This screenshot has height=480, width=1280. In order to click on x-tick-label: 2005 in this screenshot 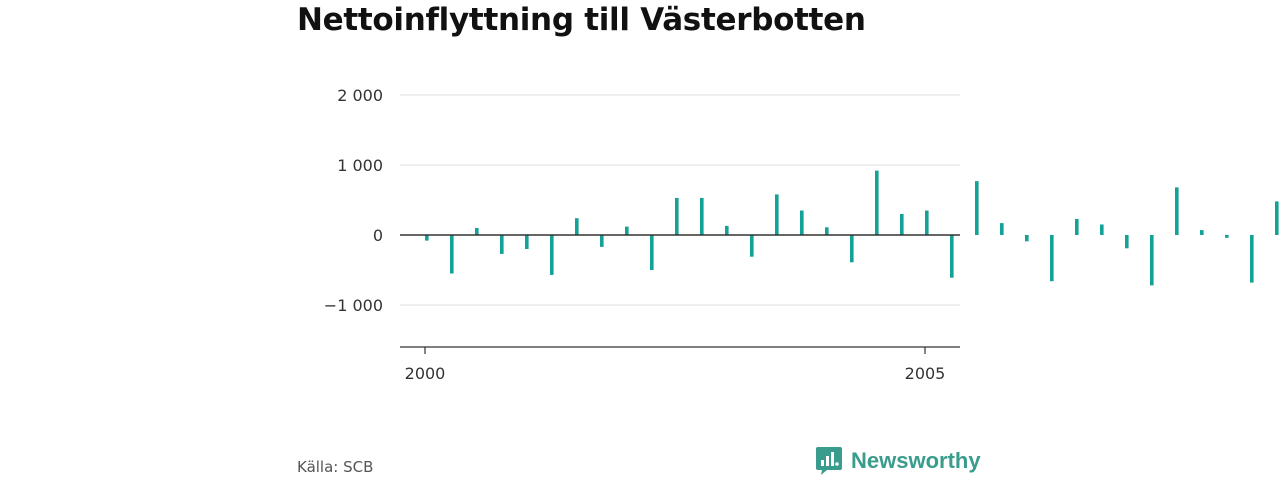, I will do `click(925, 373)`.